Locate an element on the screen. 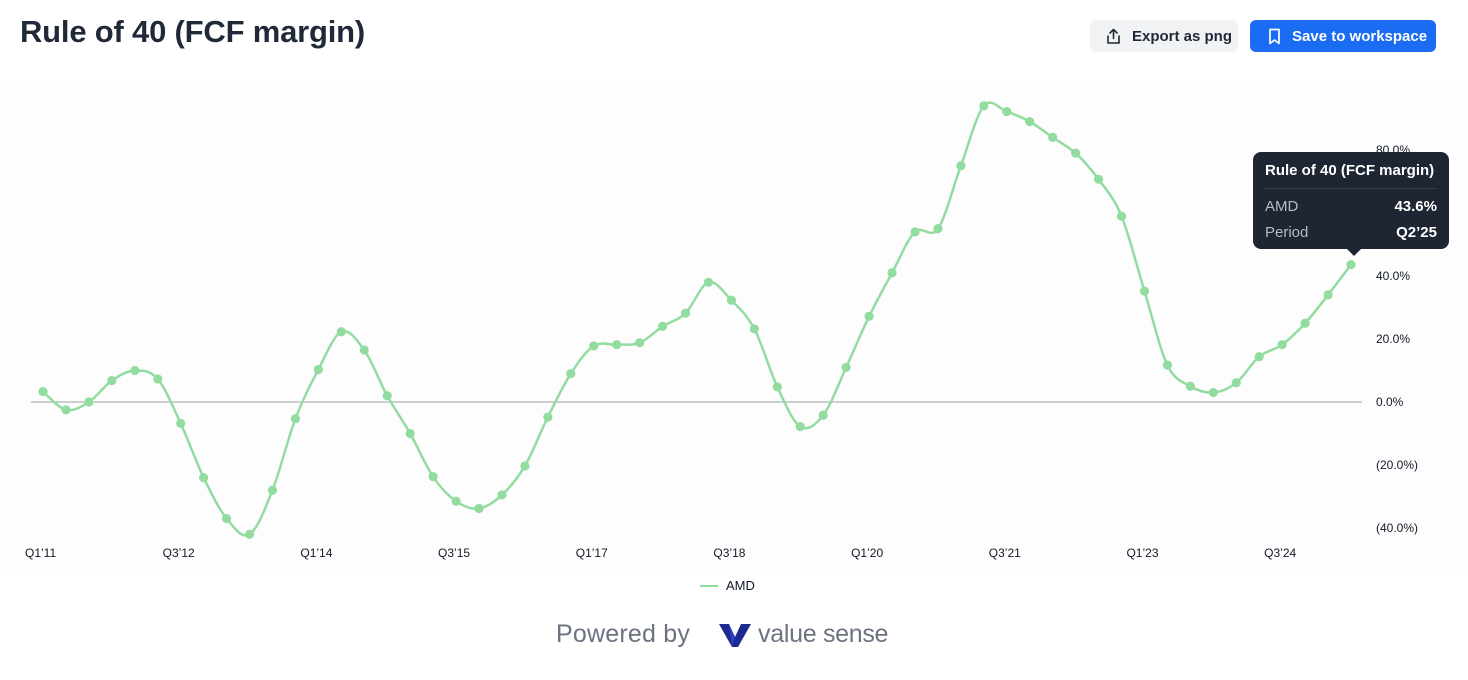 This screenshot has width=1468, height=680. powered-by-footer: Powered by value sense is located at coordinates (722, 634).